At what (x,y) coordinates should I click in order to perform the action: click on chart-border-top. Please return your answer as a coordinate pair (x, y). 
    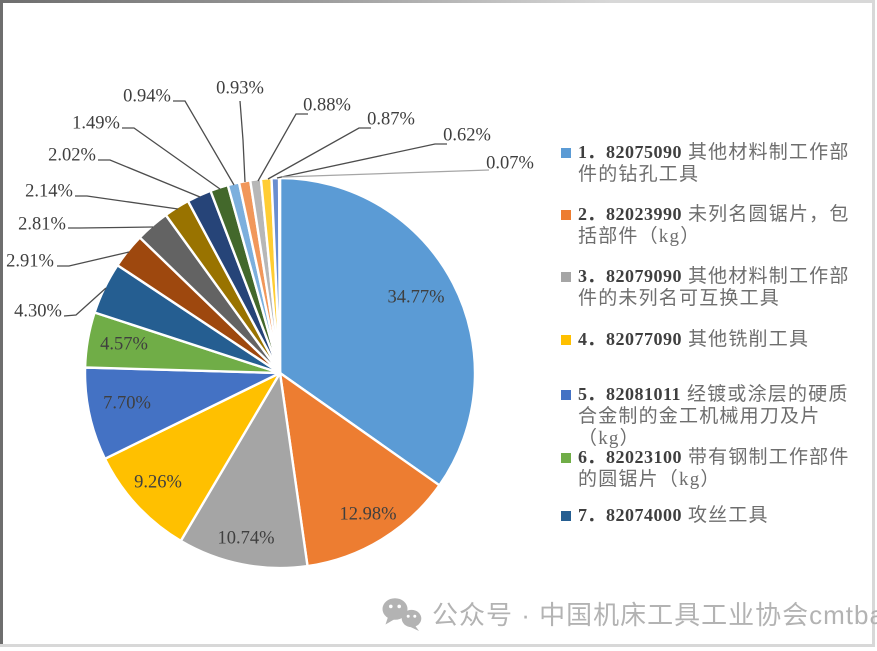
    Looking at the image, I should click on (437, 1).